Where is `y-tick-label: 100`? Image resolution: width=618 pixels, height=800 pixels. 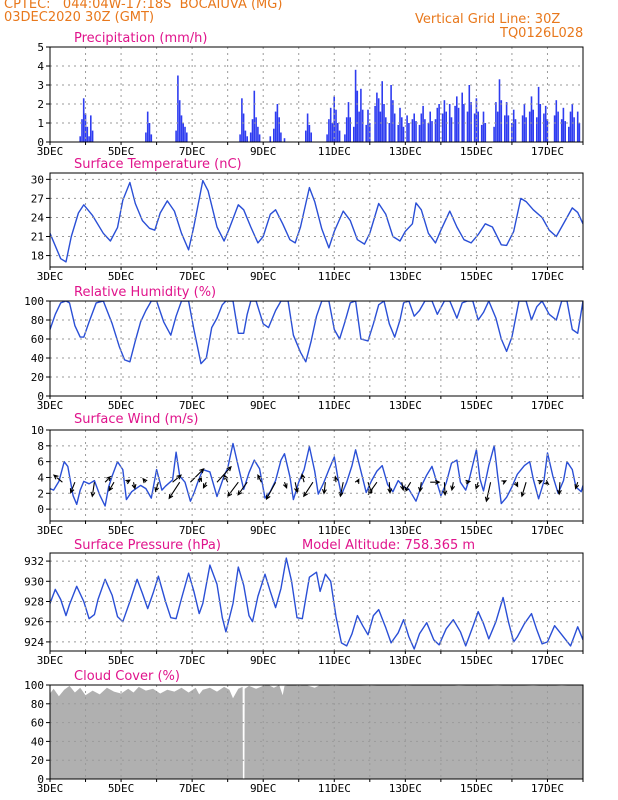 y-tick-label: 100 is located at coordinates (34, 301).